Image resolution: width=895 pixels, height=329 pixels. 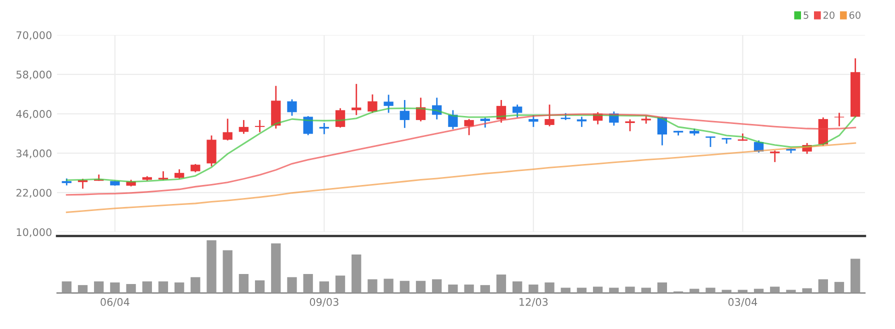 I want to click on x-tick-label: 09/03, so click(x=324, y=302).